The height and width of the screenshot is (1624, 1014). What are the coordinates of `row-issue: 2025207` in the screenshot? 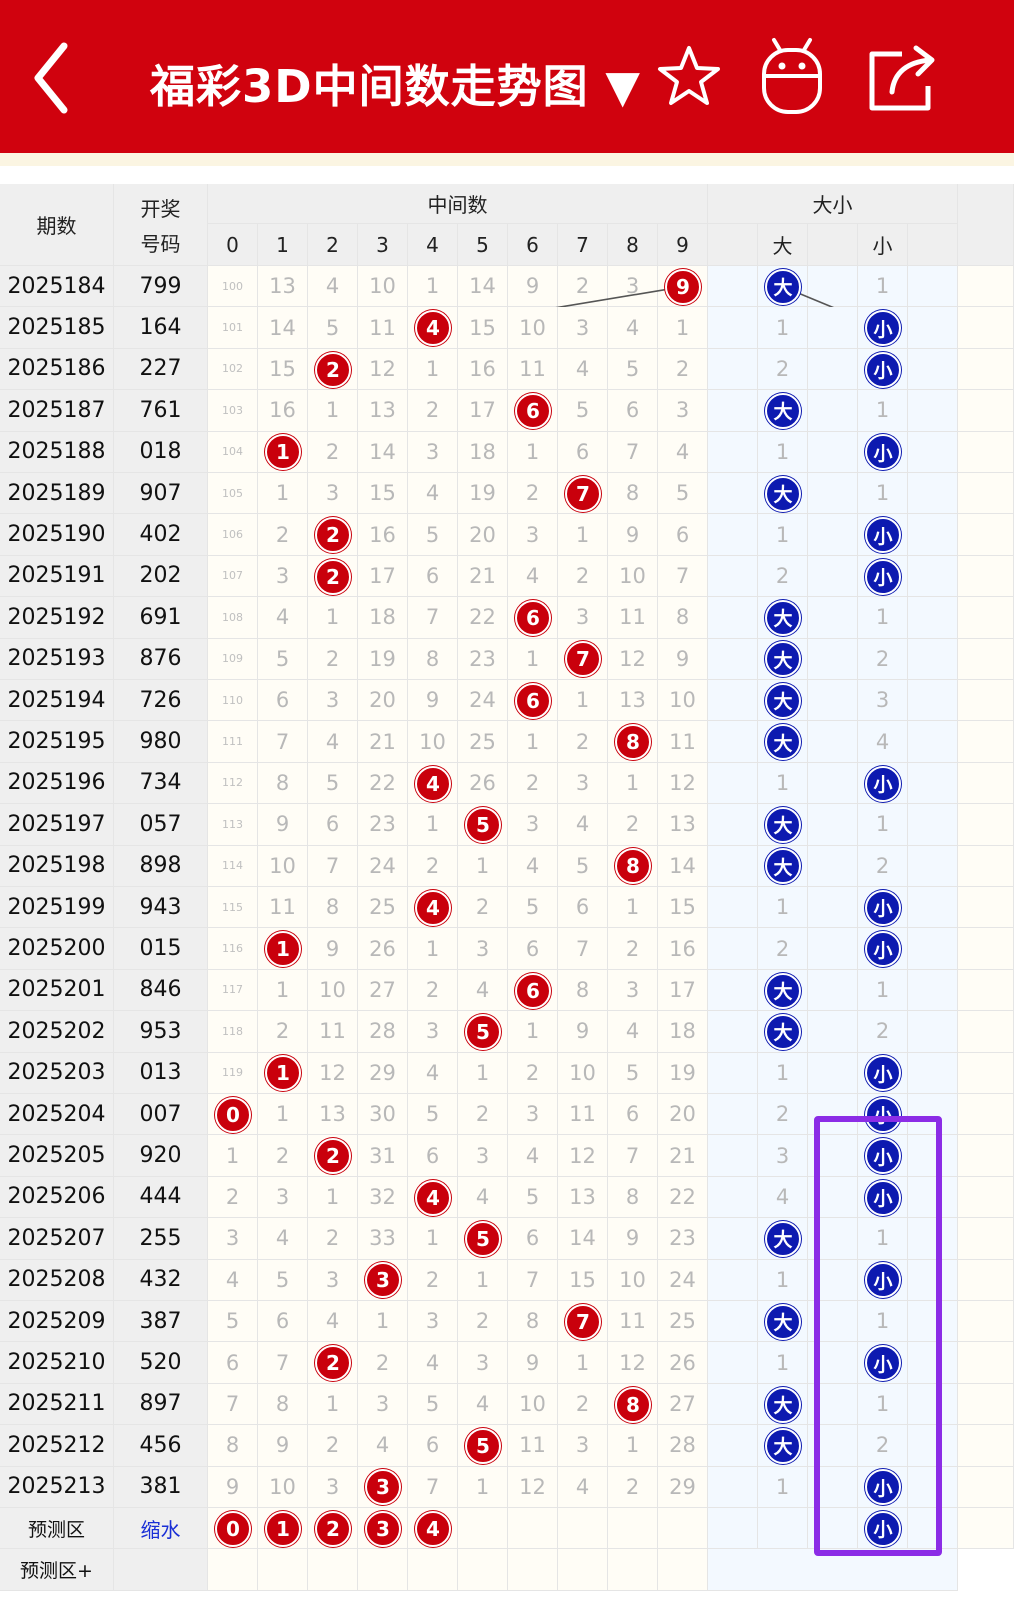 It's located at (57, 1239).